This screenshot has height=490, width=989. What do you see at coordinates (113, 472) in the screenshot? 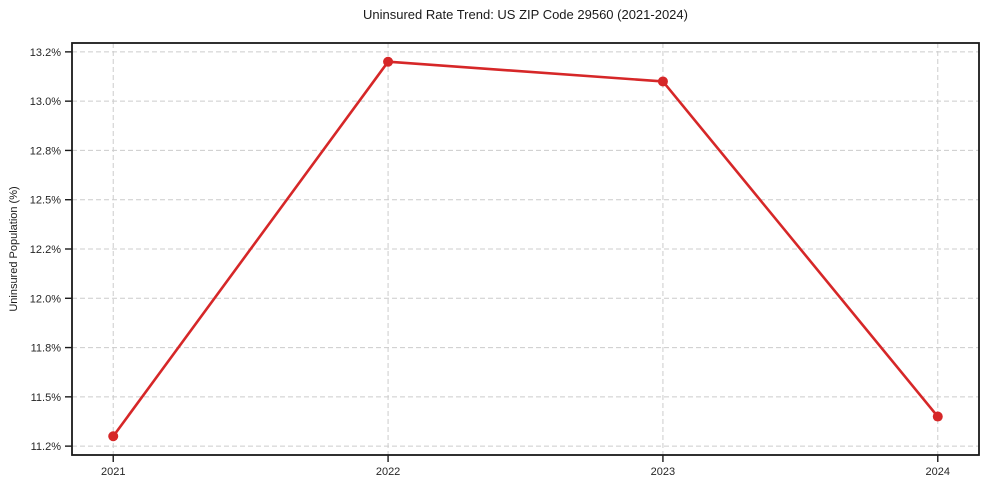
I see `x-tick-label: 2021` at bounding box center [113, 472].